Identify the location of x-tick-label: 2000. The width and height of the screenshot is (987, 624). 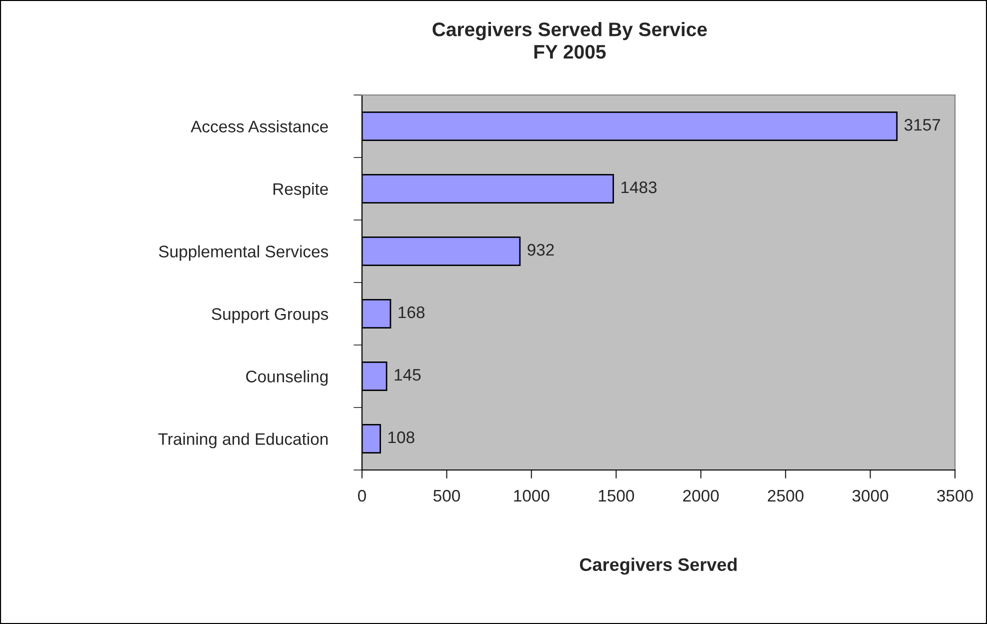
(701, 496).